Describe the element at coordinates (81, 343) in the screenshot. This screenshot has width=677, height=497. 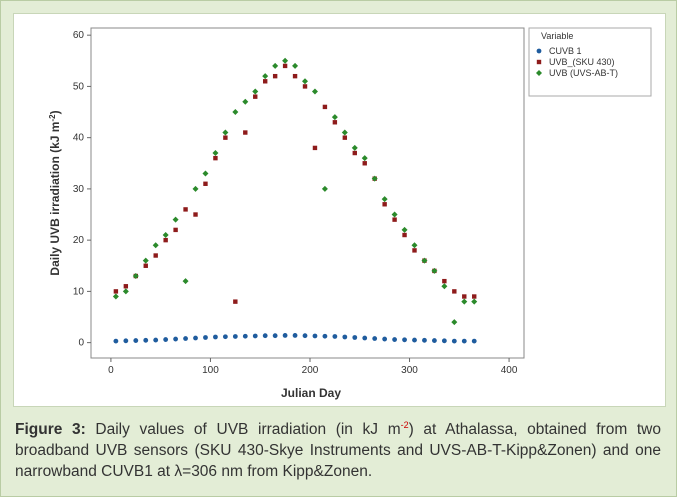
I see `y-tick-label: 0` at that location.